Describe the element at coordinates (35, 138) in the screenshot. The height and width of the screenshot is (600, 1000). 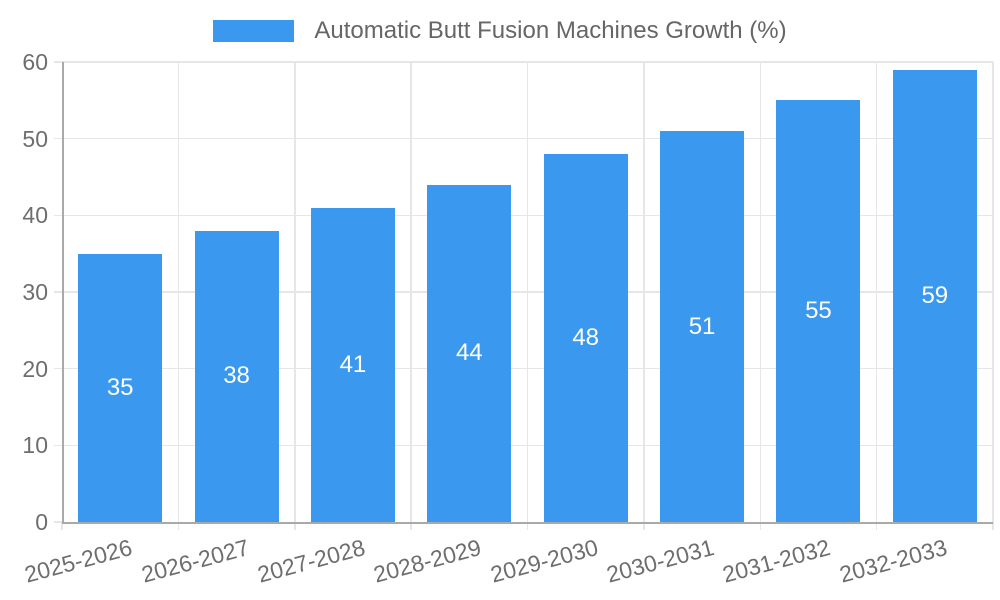
I see `y-tick-label: 50` at that location.